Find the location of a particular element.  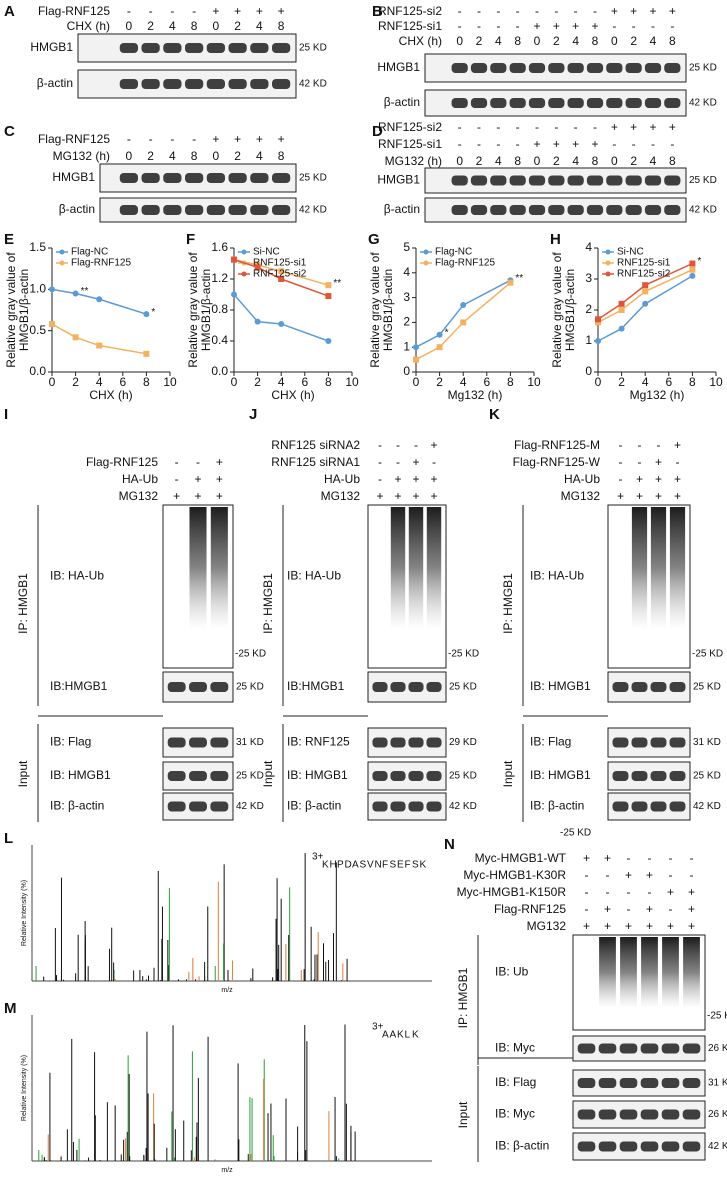

smear is located at coordinates (639, 568).